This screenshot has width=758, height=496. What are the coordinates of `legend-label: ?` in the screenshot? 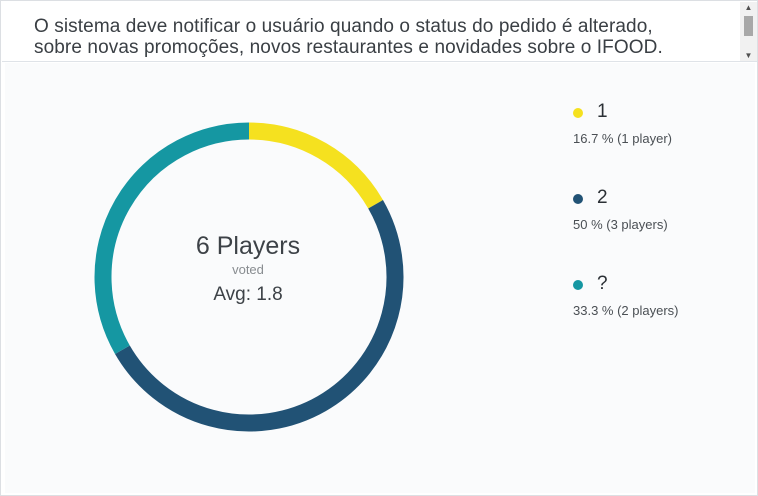 It's located at (602, 283).